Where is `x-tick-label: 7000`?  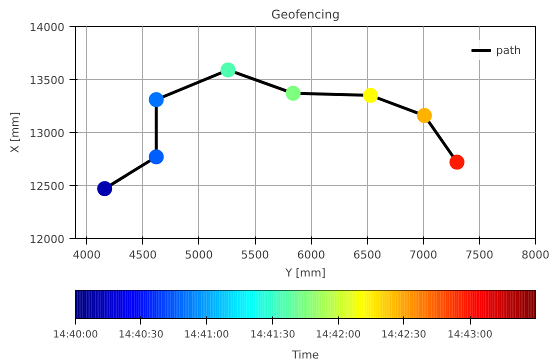
x-tick-label: 7000 is located at coordinates (423, 255).